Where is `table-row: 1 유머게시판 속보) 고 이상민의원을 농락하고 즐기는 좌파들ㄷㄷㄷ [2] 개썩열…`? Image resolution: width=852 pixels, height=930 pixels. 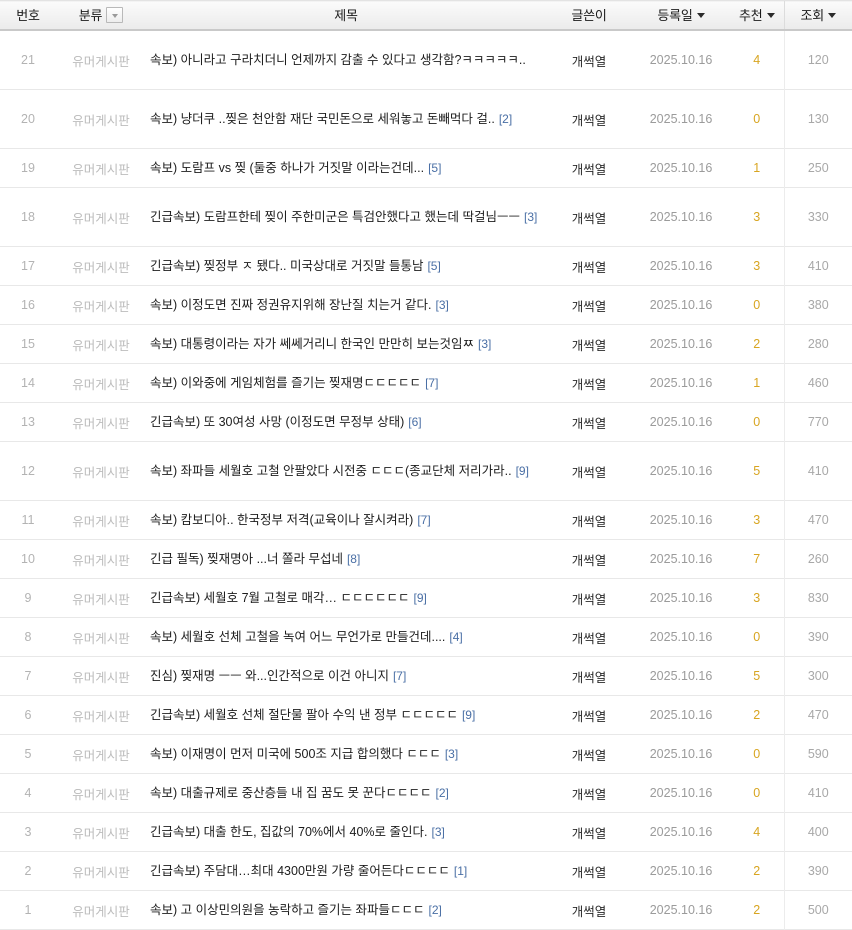 table-row: 1 유머게시판 속보) 고 이상민의원을 농락하고 즐기는 좌파들ㄷㄷㄷ [2] 개썩열… is located at coordinates (426, 910).